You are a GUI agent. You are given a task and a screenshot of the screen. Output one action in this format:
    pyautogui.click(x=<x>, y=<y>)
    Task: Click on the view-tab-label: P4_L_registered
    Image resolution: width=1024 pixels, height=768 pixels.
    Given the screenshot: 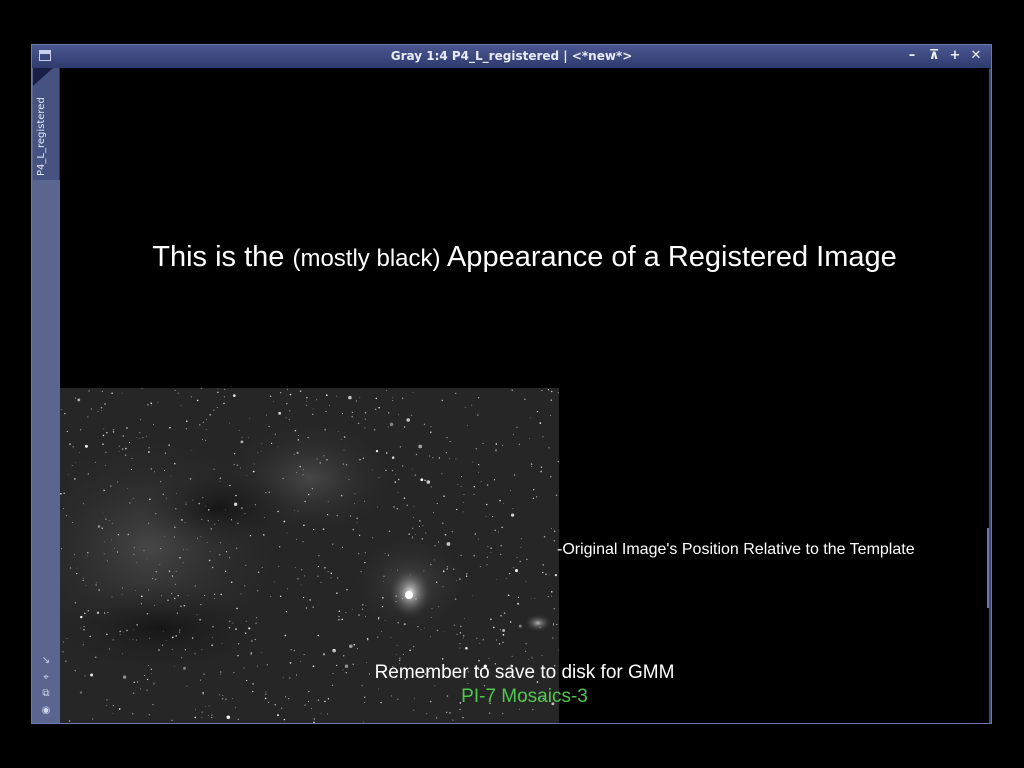 What is the action you would take?
    pyautogui.click(x=41, y=136)
    